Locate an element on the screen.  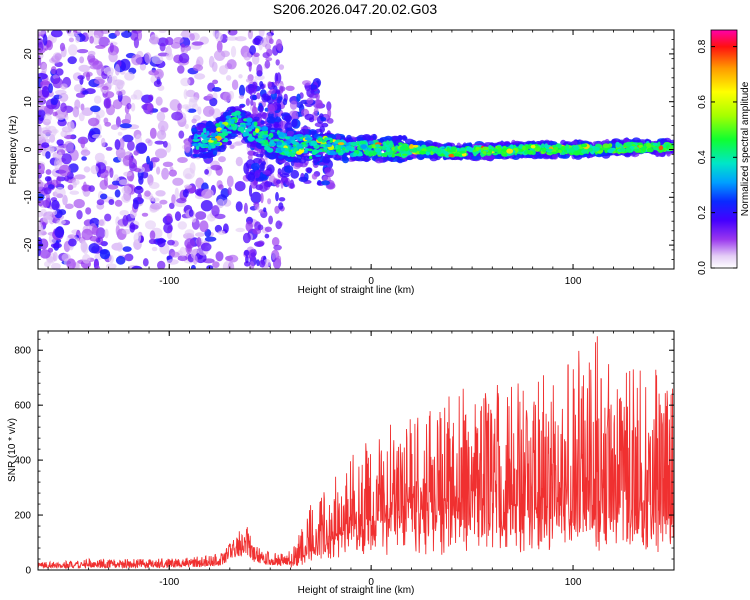
x-tick-label: 100 is located at coordinates (573, 281).